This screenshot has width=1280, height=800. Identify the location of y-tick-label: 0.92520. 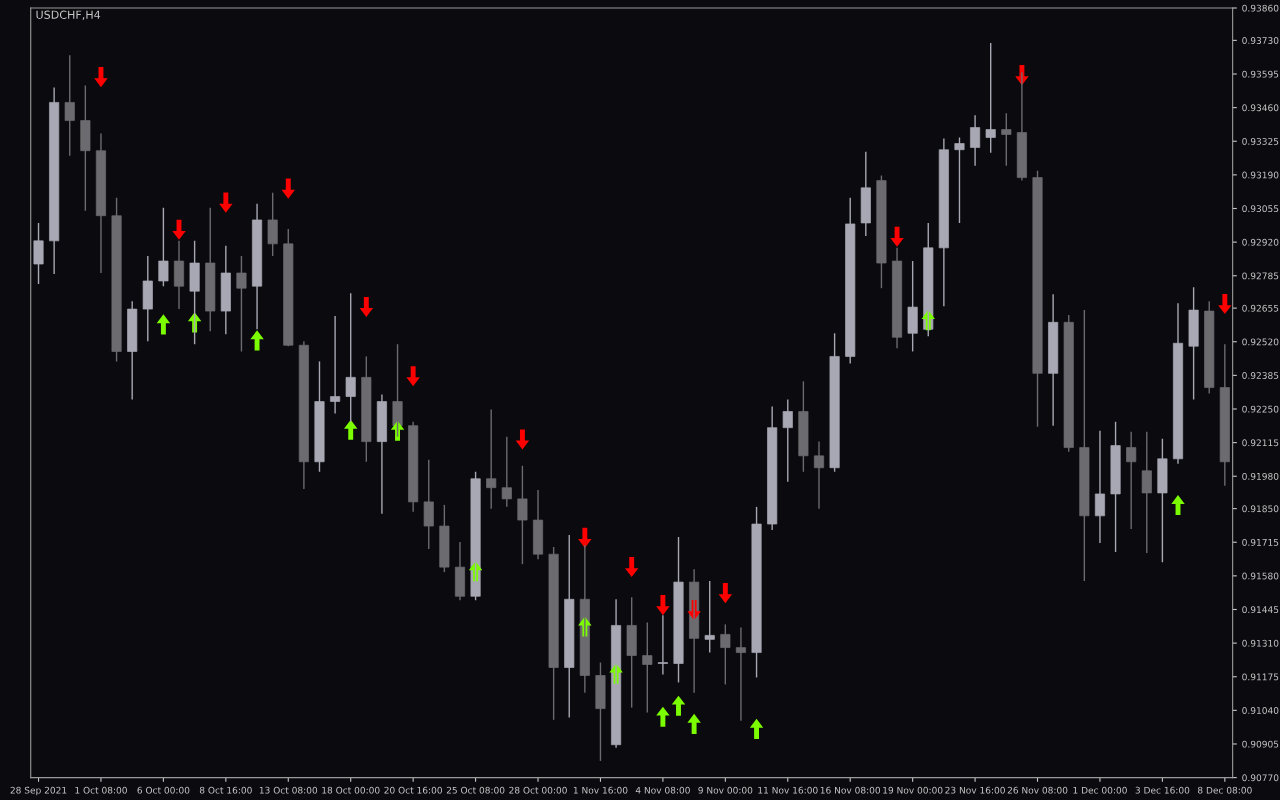
(1260, 342).